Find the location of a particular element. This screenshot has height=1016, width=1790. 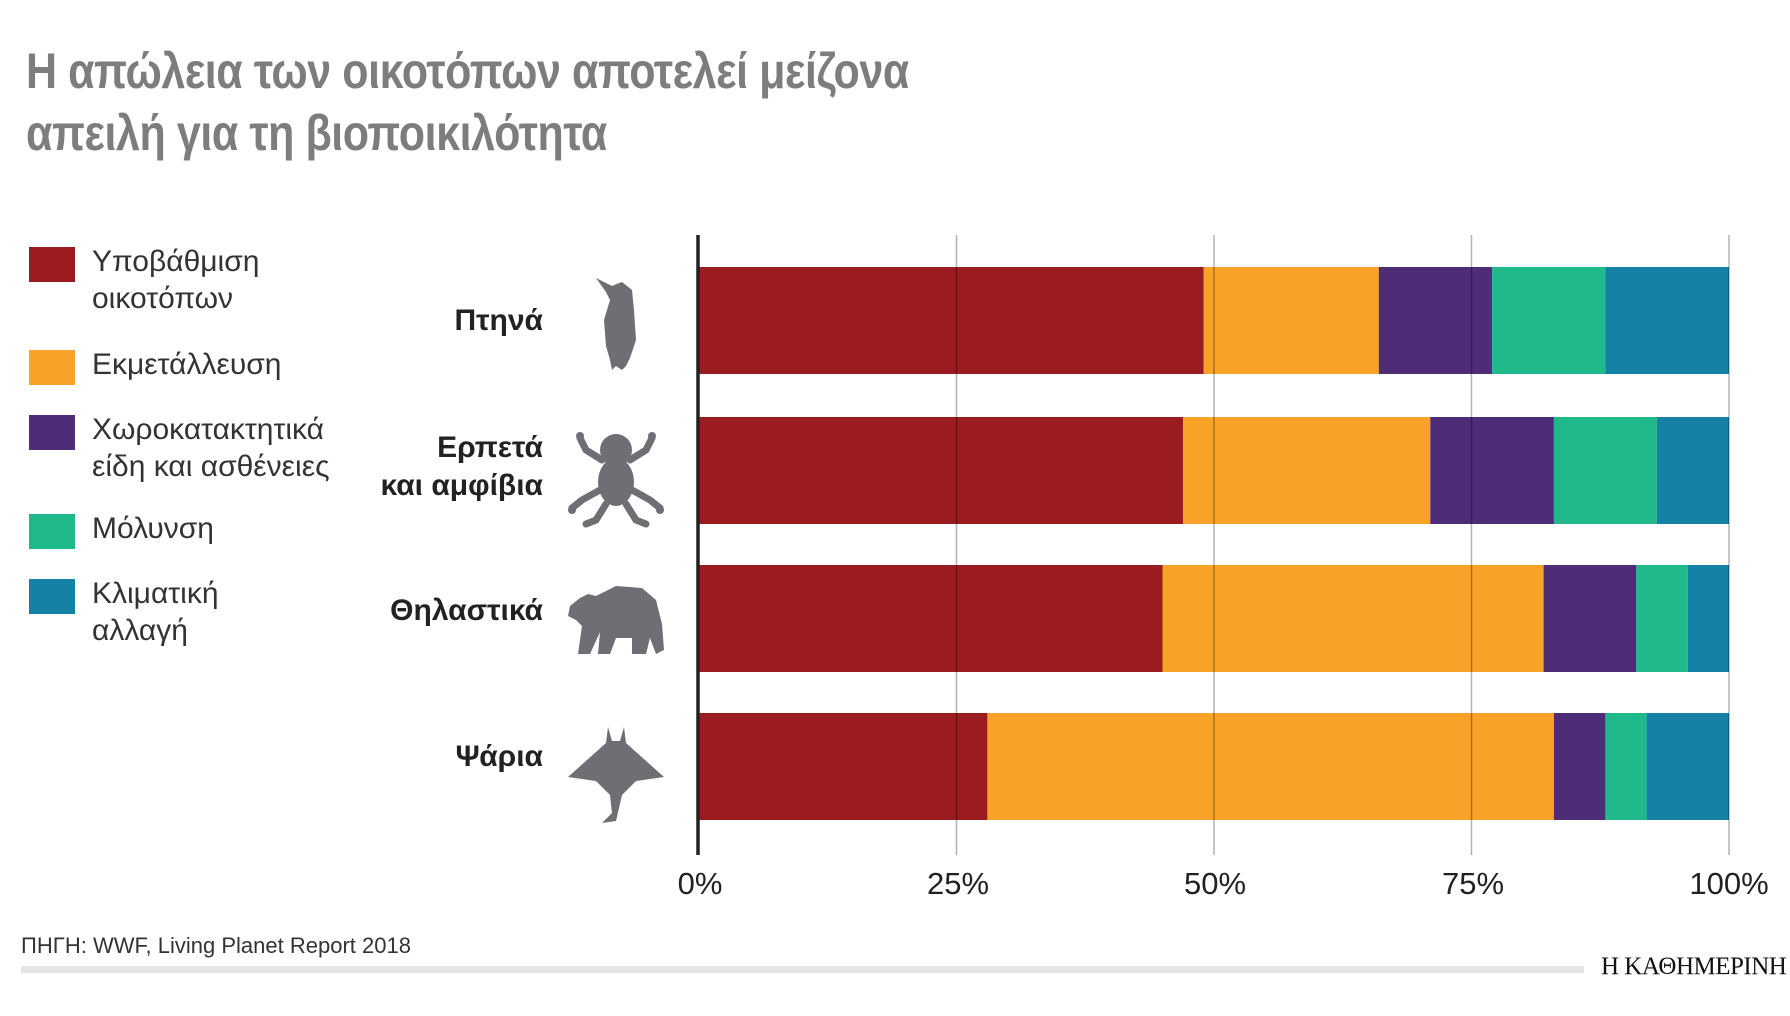

x-tick-label: 0% is located at coordinates (700, 883).